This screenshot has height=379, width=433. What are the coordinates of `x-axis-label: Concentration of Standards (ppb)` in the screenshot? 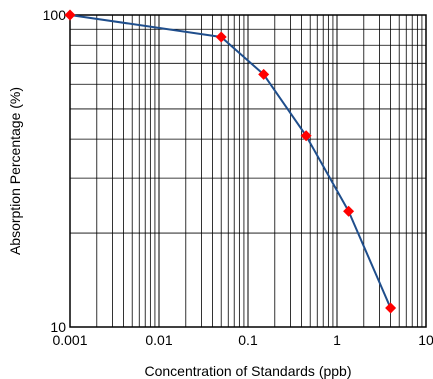 It's located at (247, 371).